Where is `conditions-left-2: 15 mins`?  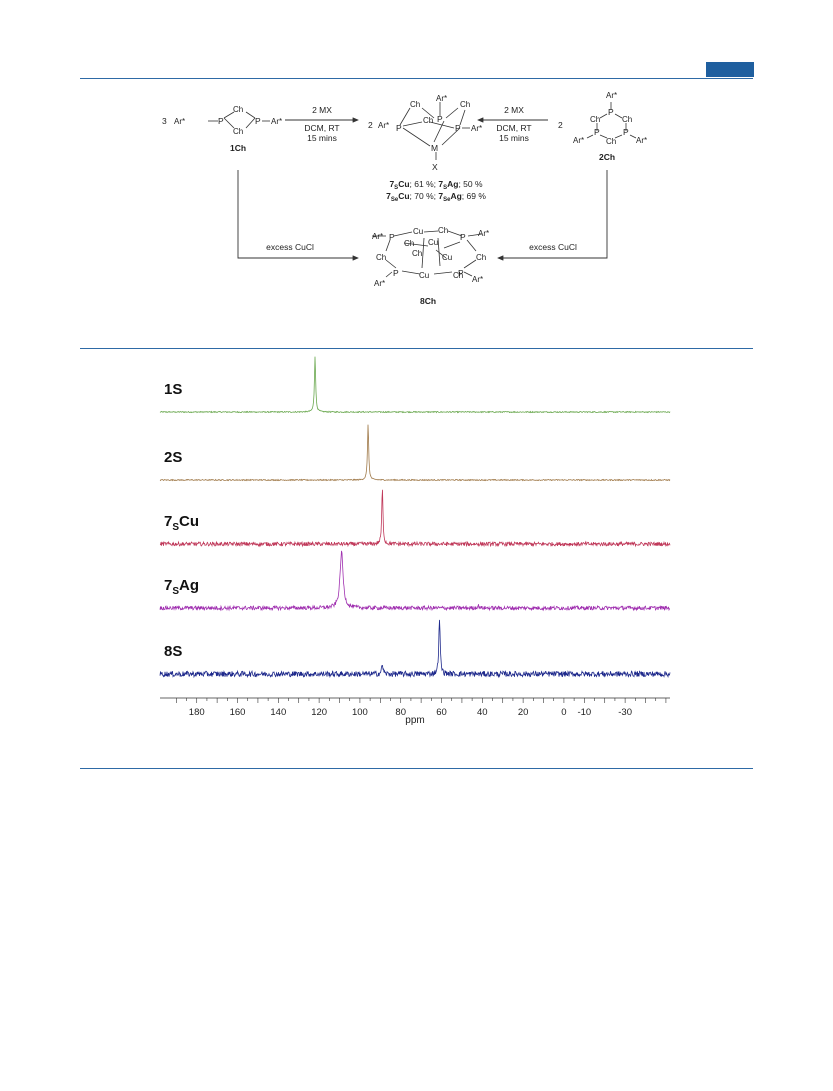 conditions-left-2: 15 mins is located at coordinates (322, 138).